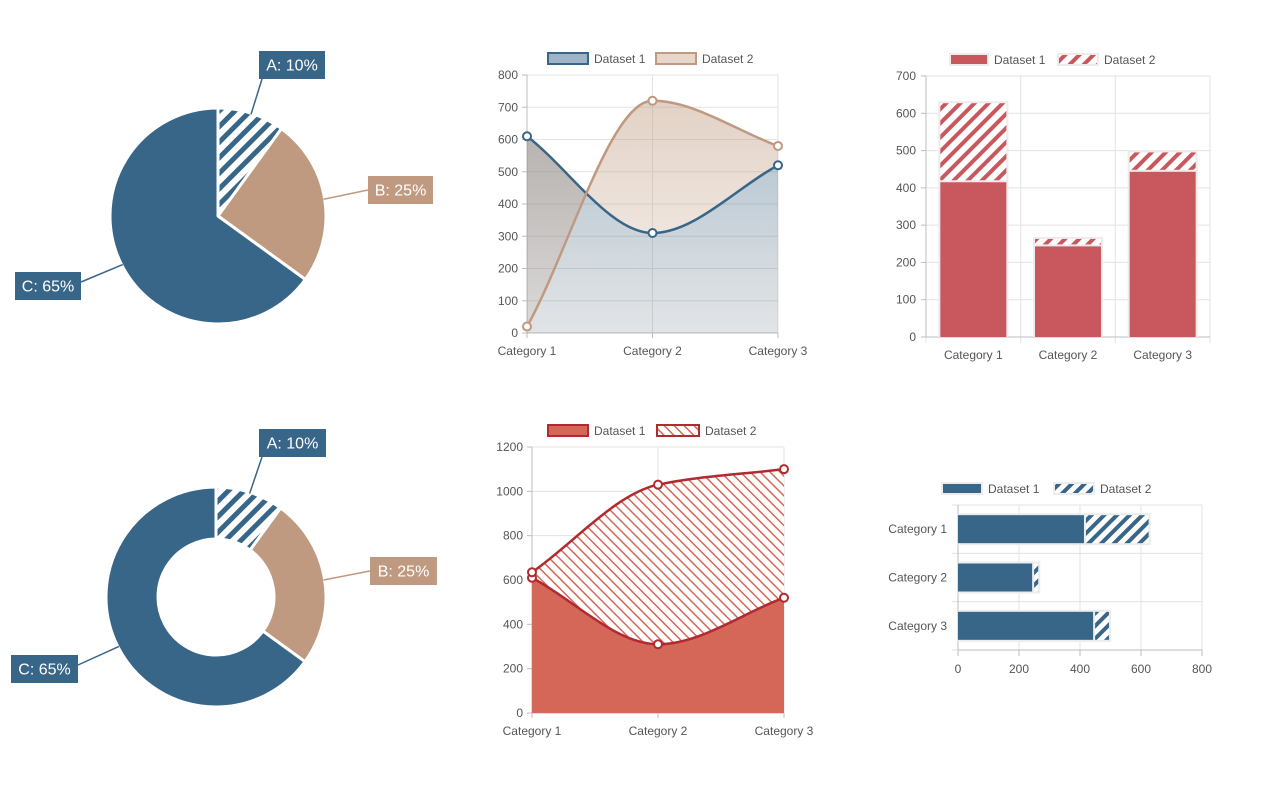 The width and height of the screenshot is (1280, 800). I want to click on area2-legend-label-1: Dataset 1, so click(620, 431).